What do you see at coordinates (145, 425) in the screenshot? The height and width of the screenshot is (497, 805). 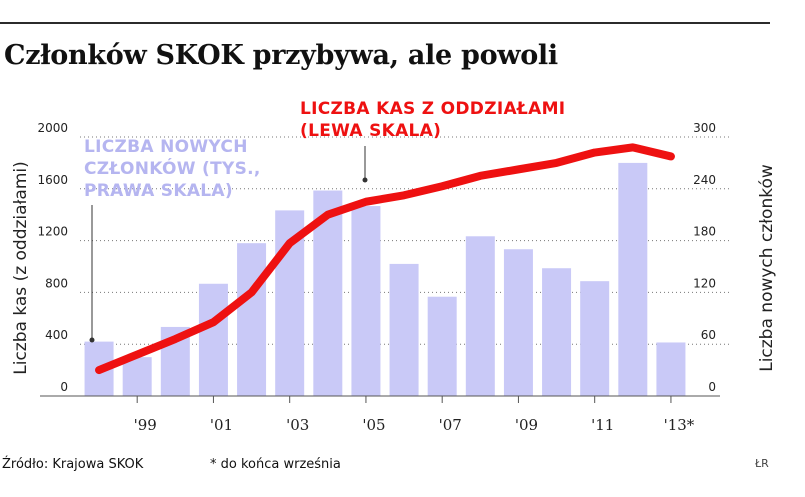 I see `x-tick-label: '99` at bounding box center [145, 425].